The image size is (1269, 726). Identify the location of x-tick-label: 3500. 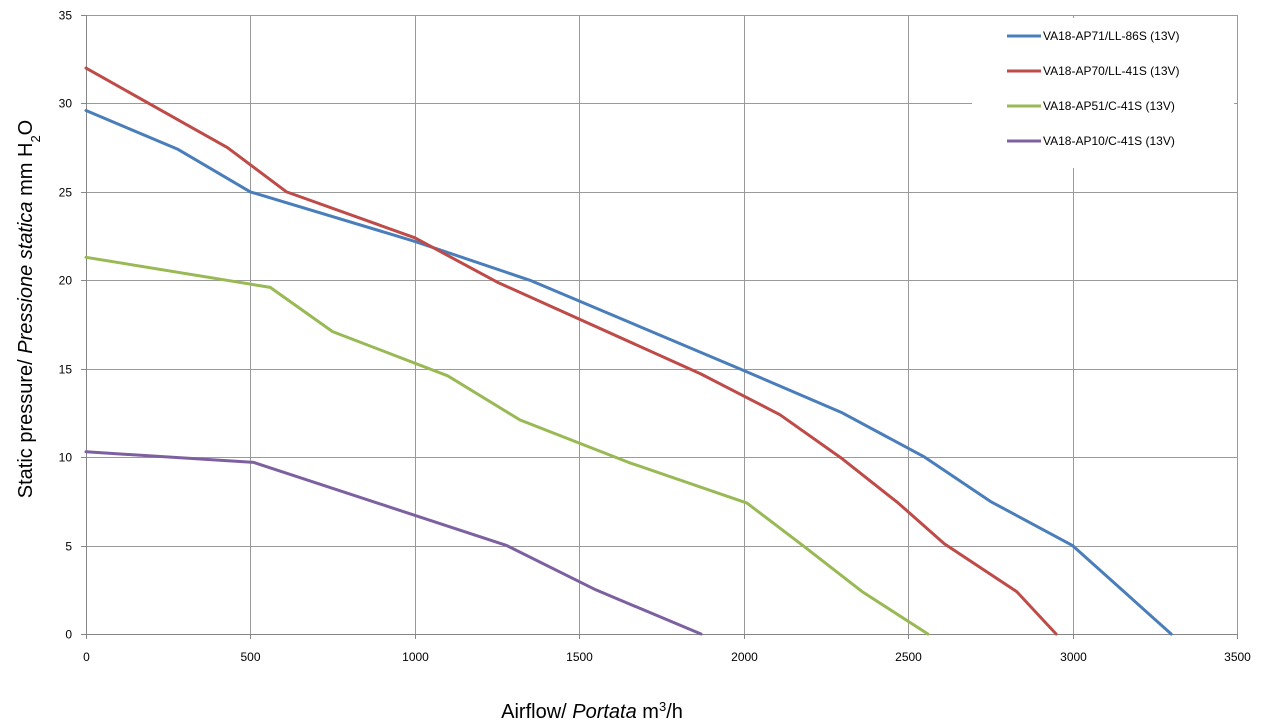
(1237, 657).